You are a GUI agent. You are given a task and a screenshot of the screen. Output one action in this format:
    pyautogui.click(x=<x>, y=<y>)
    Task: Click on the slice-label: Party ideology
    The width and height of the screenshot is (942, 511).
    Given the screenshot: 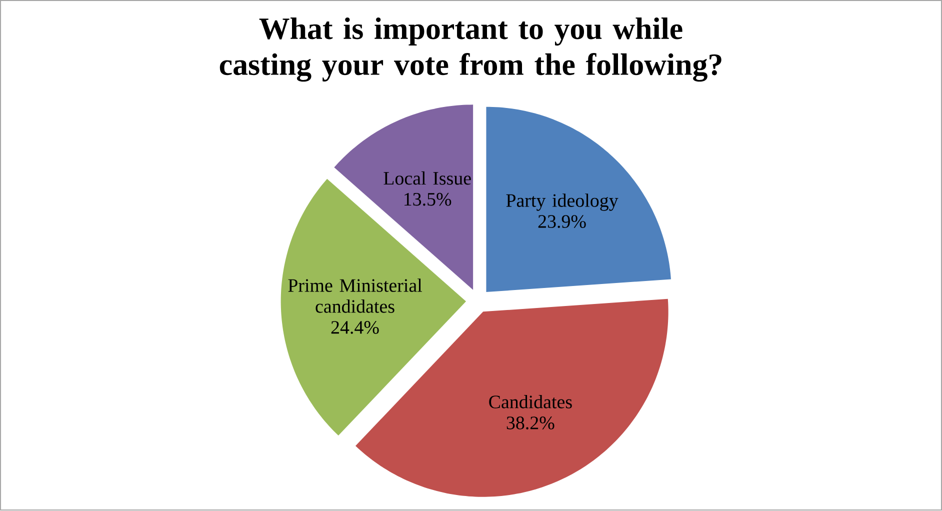 What is the action you would take?
    pyautogui.click(x=562, y=203)
    